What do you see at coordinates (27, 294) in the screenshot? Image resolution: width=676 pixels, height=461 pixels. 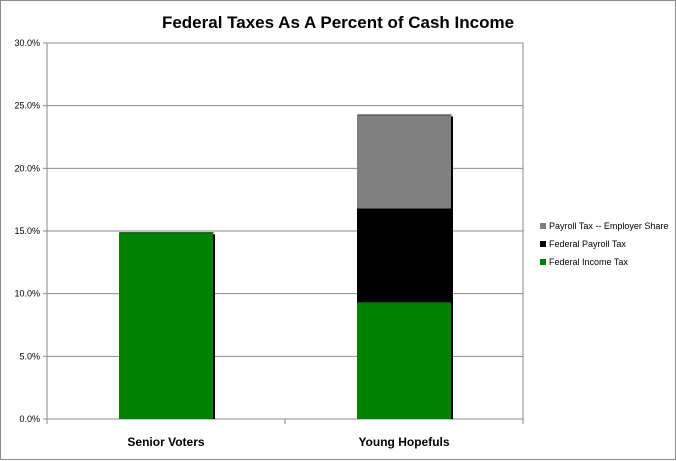 I see `y-tick-label: 10.0%` at bounding box center [27, 294].